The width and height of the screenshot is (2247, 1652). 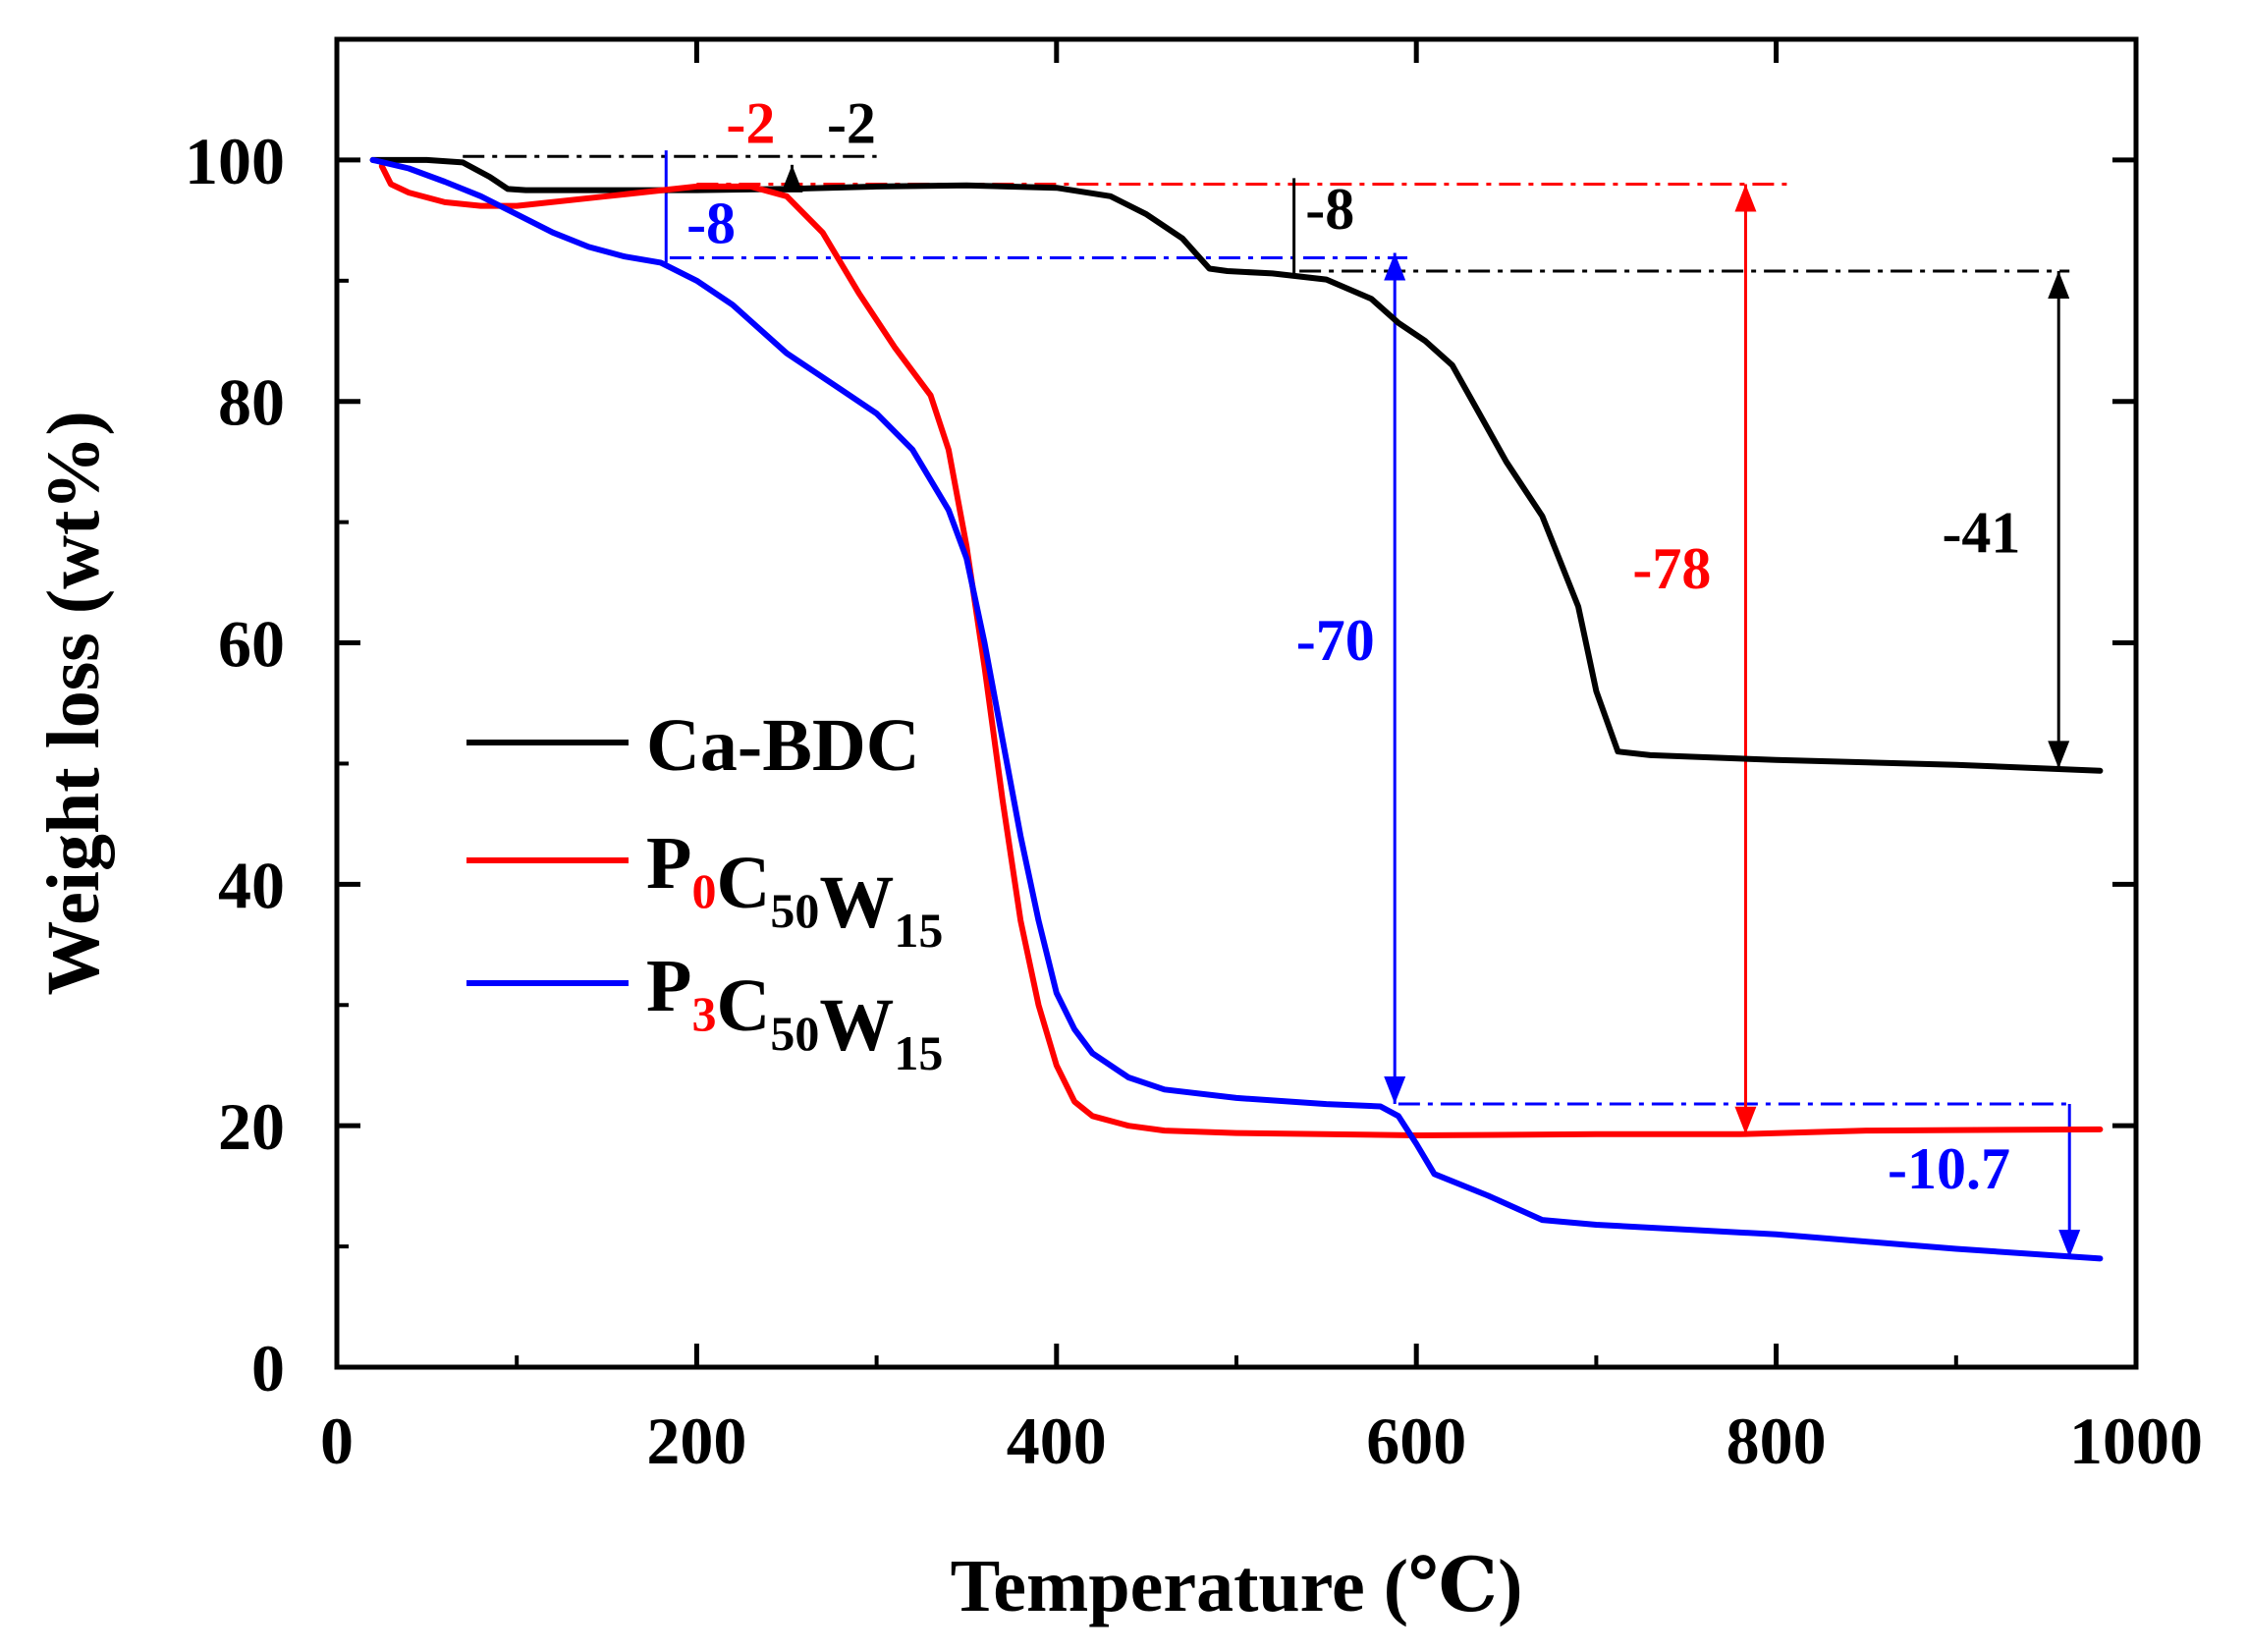 I want to click on y-tick-label: 100, so click(x=235, y=161).